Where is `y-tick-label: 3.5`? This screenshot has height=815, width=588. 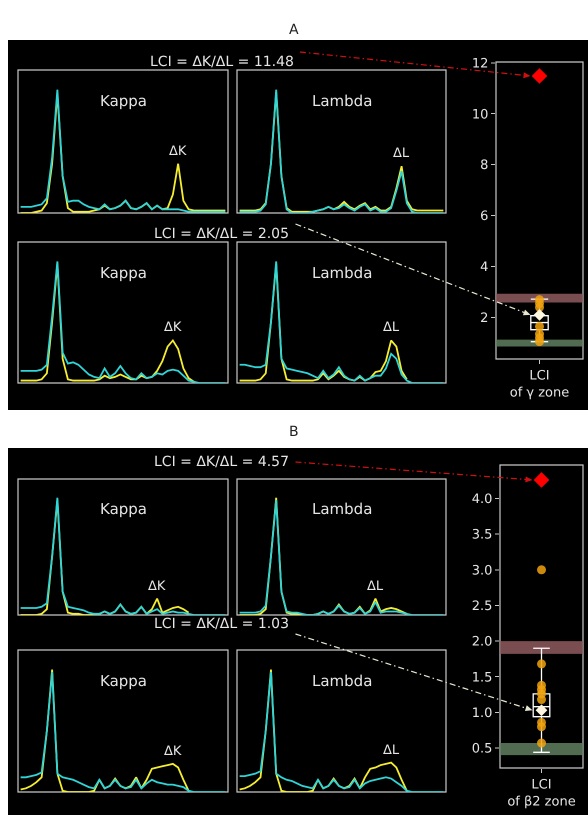 y-tick-label: 3.5 is located at coordinates (482, 535).